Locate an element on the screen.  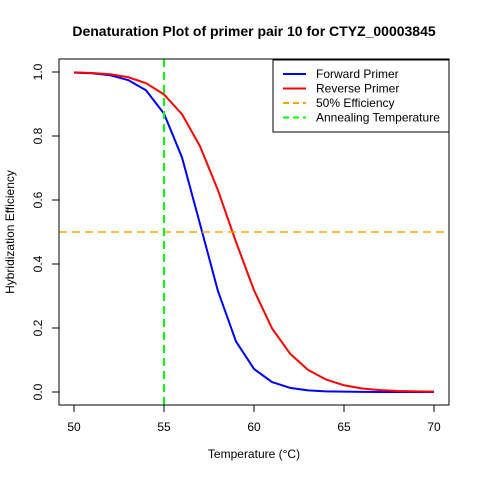
x-tick-label: 60 is located at coordinates (254, 427).